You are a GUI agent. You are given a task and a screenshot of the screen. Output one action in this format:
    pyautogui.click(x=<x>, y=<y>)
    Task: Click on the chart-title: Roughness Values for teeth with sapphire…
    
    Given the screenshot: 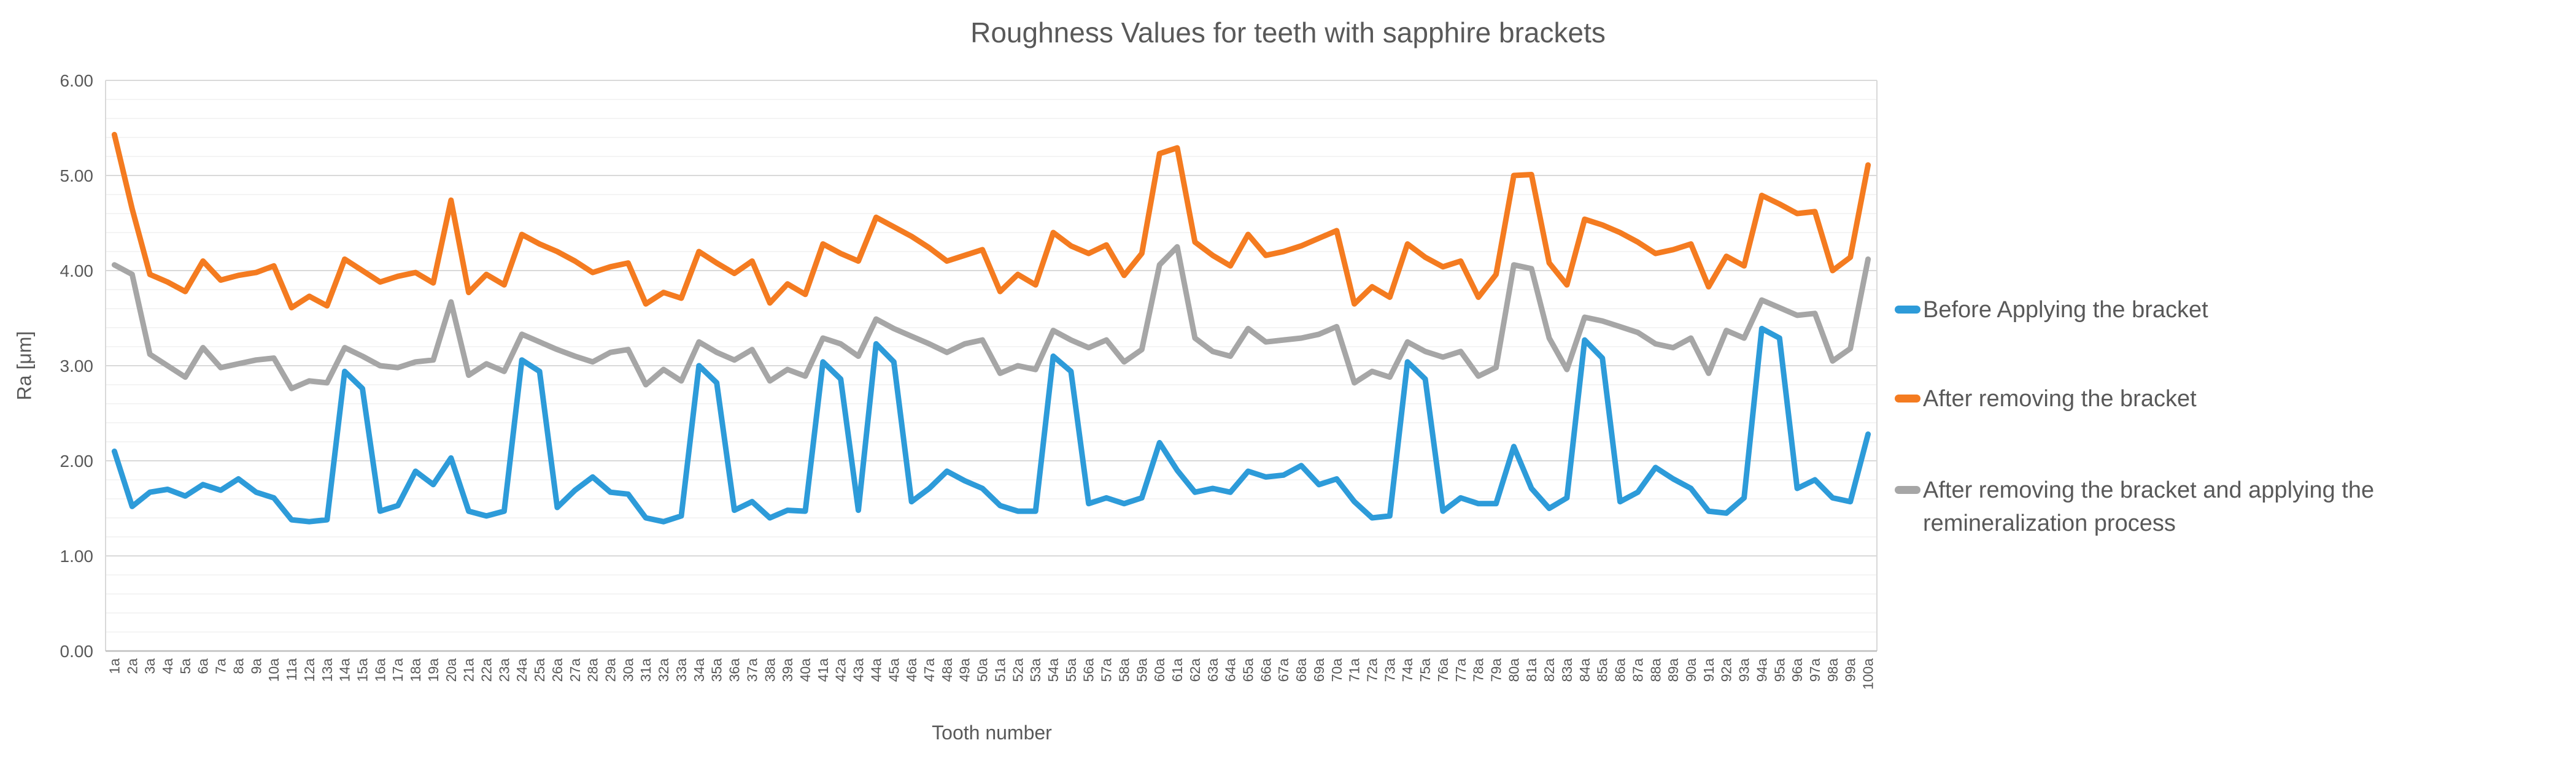 What is the action you would take?
    pyautogui.click(x=1288, y=32)
    